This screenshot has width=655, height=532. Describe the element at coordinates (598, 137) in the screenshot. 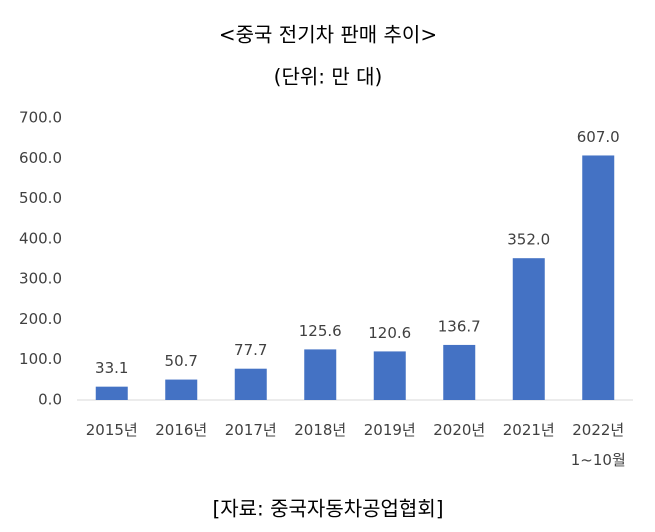

I see `value-label: 607.0` at that location.